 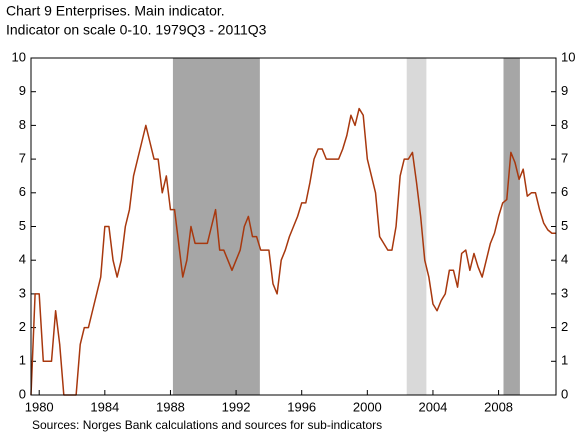 I want to click on chart-subtitle: Indicator on scale 0-10. 1979Q3 - 2011Q3, so click(x=136, y=30).